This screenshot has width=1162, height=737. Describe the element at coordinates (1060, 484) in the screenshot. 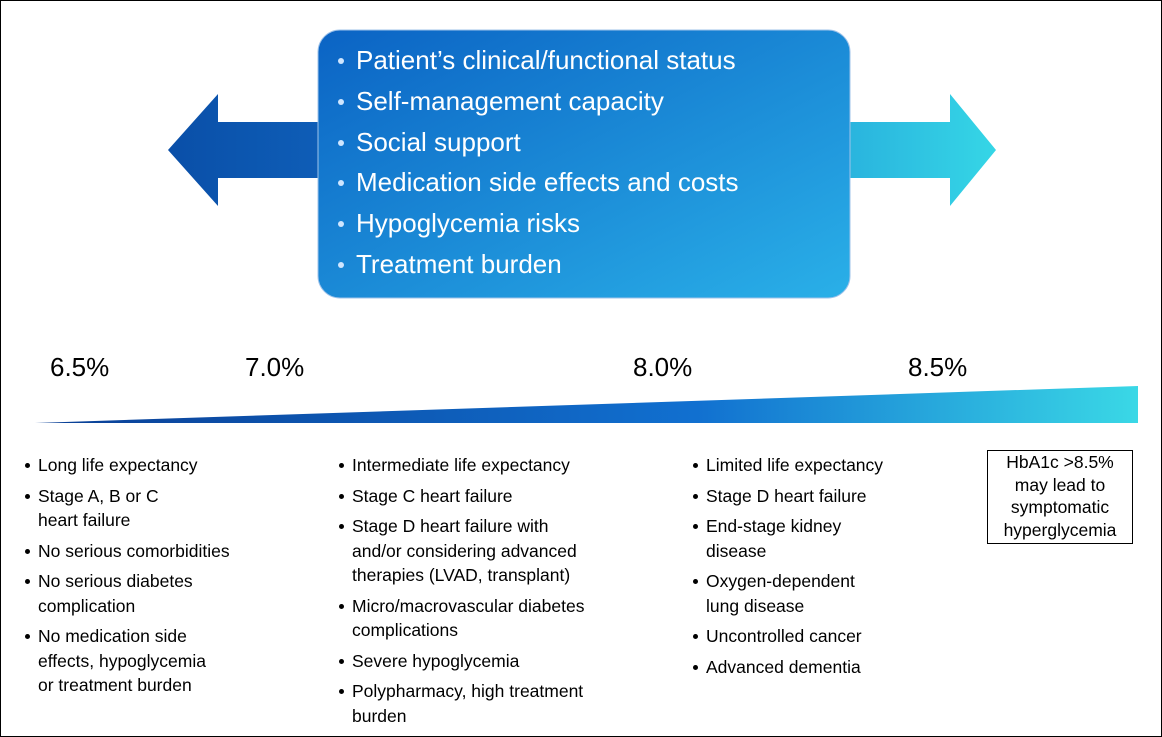

I see `note-line: may lead to` at that location.